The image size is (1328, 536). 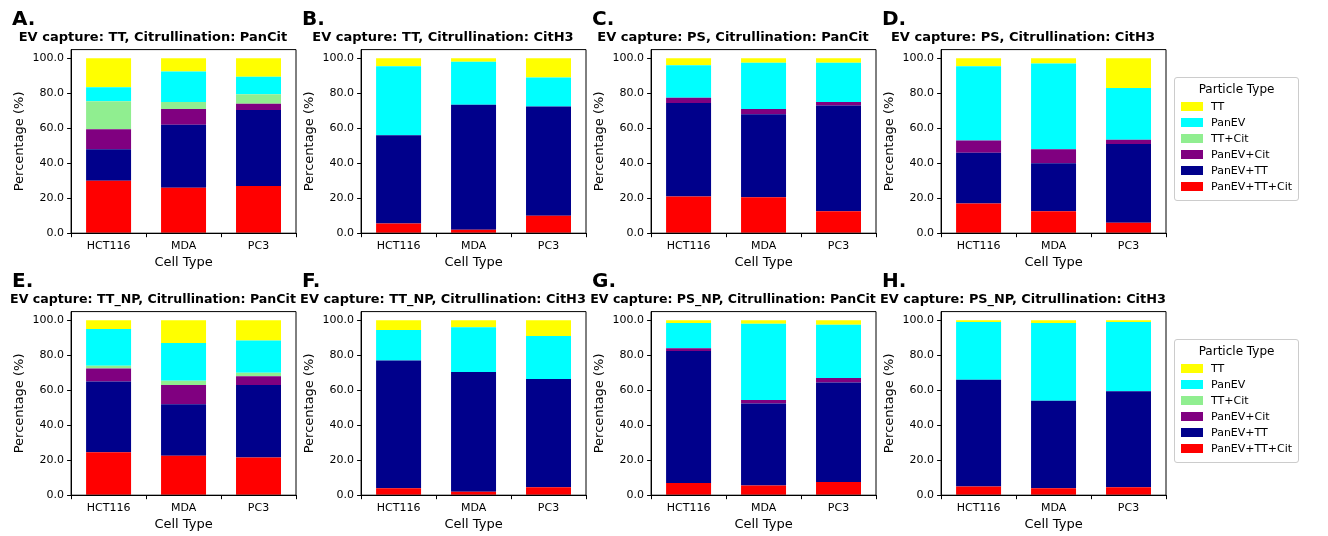 What do you see at coordinates (1230, 138) in the screenshot?
I see `legend-label: TT+Cit` at bounding box center [1230, 138].